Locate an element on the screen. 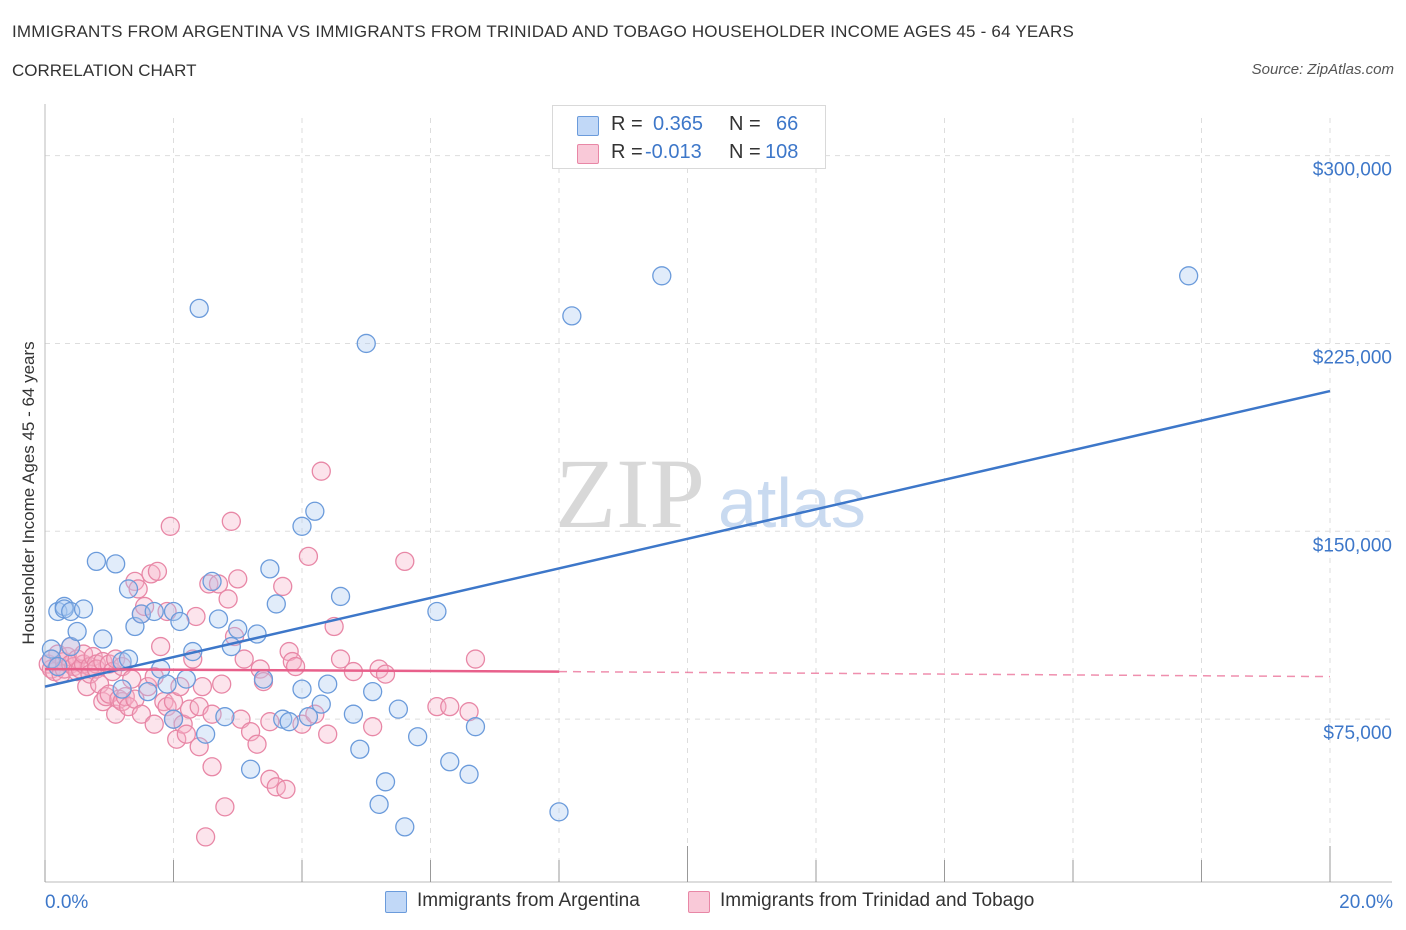 The height and width of the screenshot is (930, 1406). bottom-legend-label-trinidad: Immigrants from Trinidad and Tobago is located at coordinates (877, 900).